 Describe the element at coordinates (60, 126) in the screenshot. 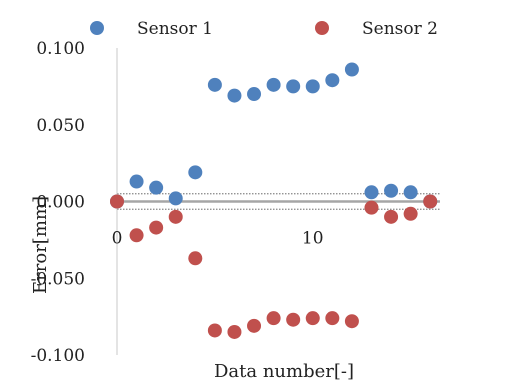

I see `y-tick-label: 0.050` at that location.